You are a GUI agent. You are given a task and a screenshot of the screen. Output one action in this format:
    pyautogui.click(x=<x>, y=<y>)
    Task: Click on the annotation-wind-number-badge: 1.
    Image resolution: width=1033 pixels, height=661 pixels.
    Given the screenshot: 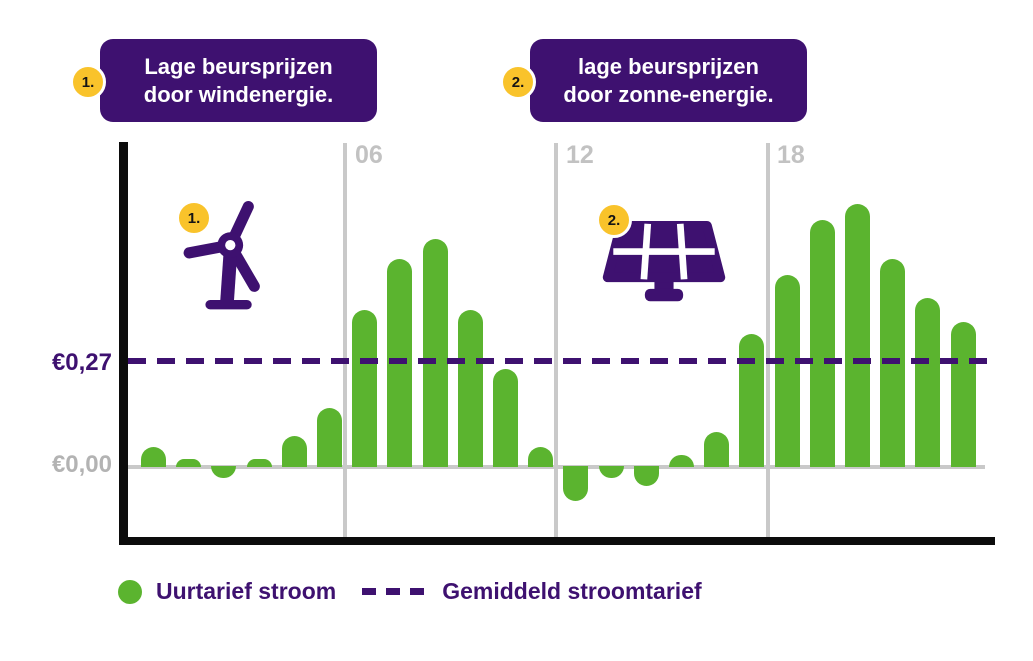 What is the action you would take?
    pyautogui.click(x=194, y=218)
    